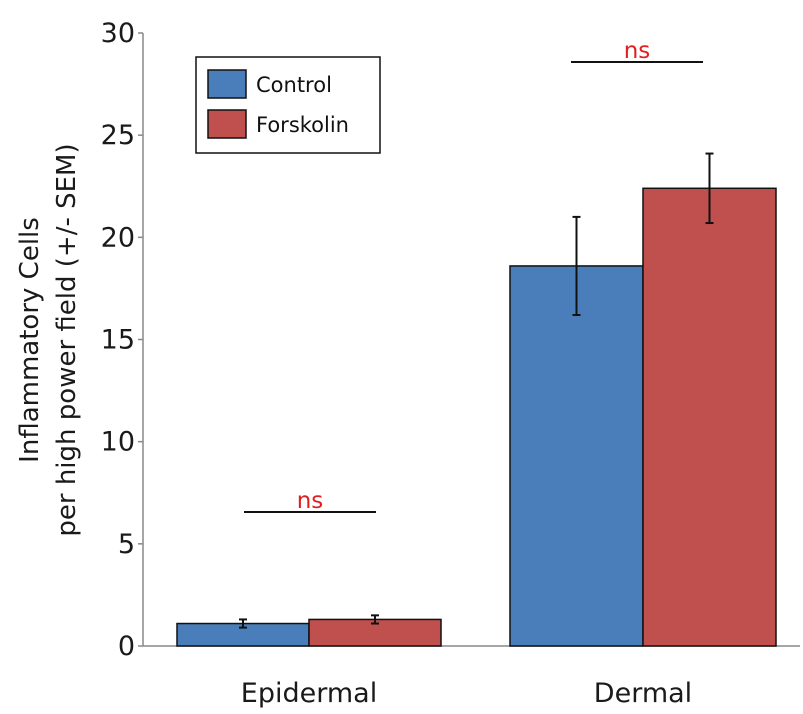 This screenshot has width=803, height=714. I want to click on y-tick-label: 5, so click(126, 544).